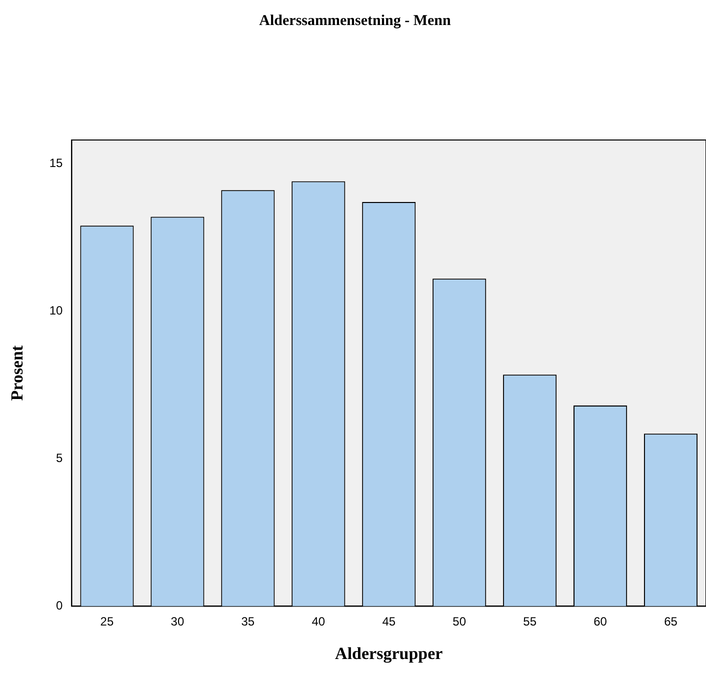 This screenshot has height=689, width=706. What do you see at coordinates (60, 605) in the screenshot?
I see `y-tick-label: 0` at bounding box center [60, 605].